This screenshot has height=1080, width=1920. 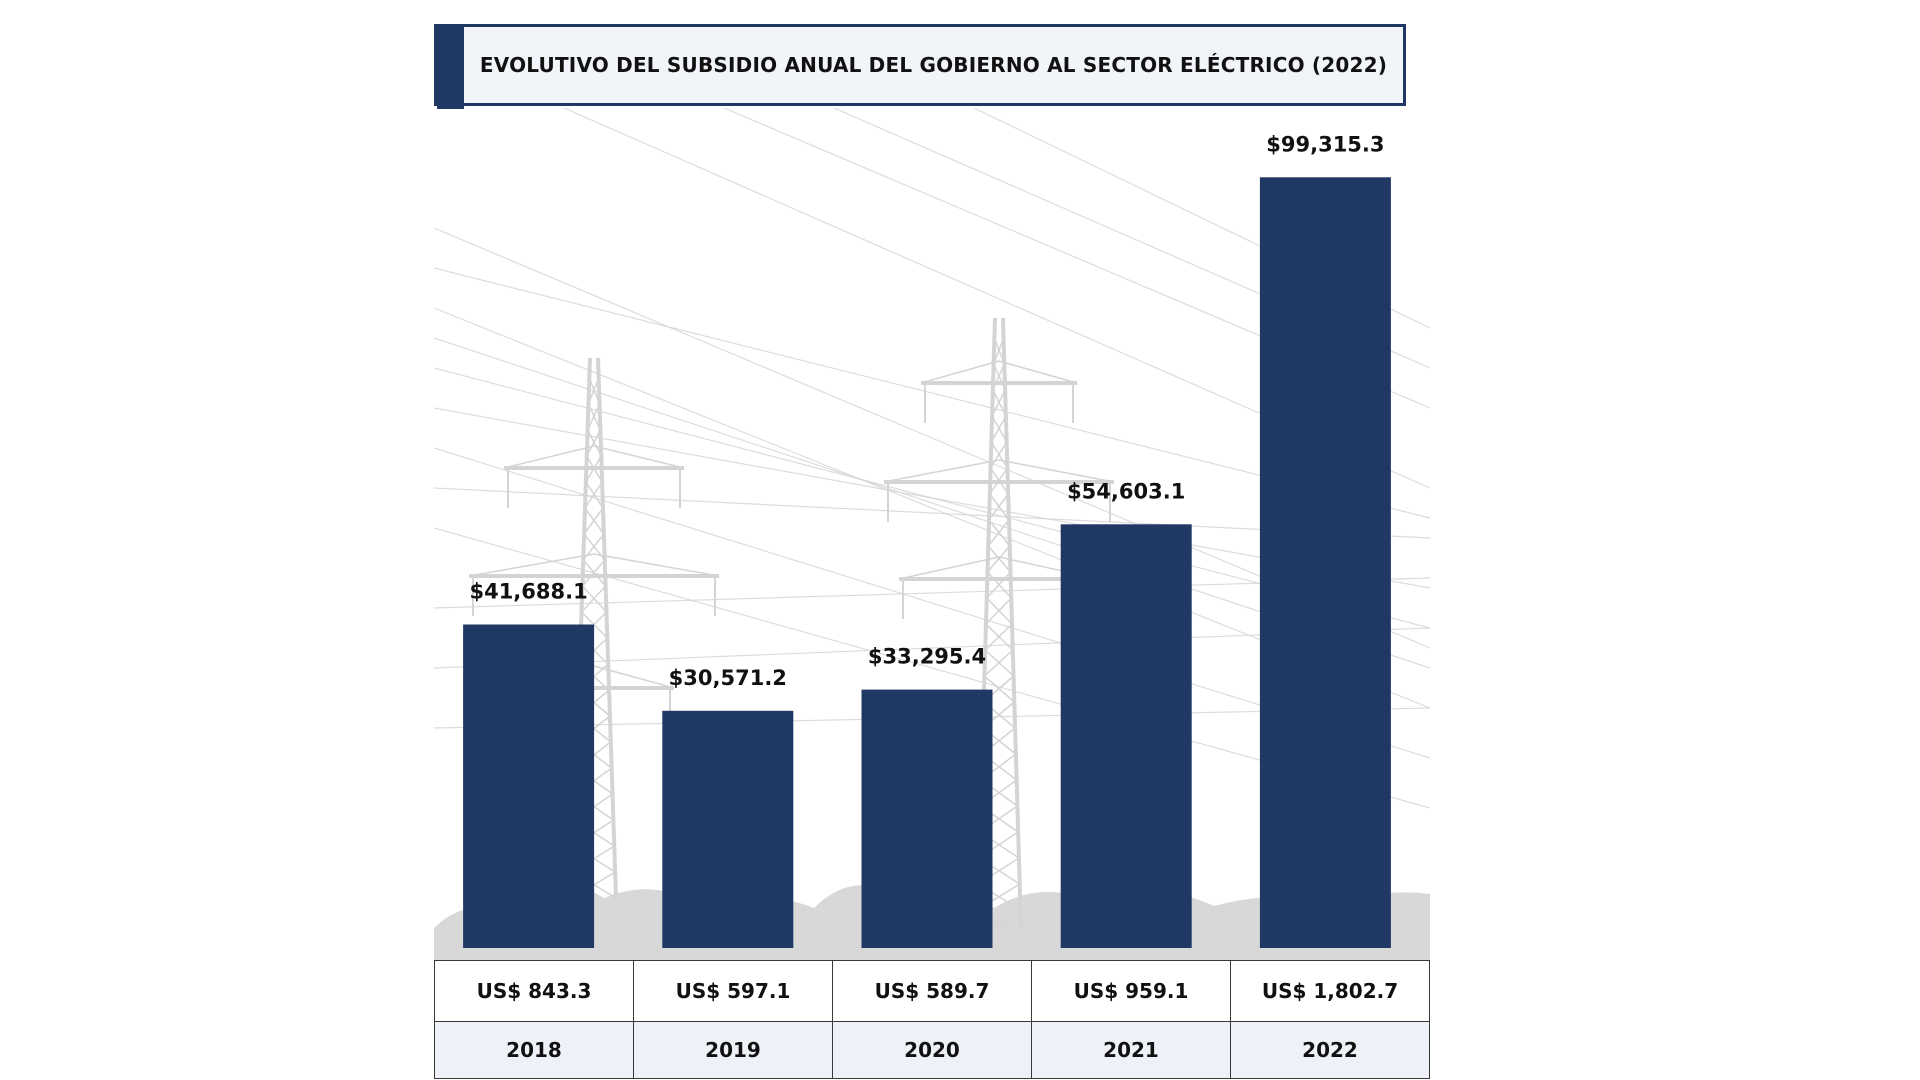 I want to click on usd-cell-2021: US$ 959.1, so click(x=1131, y=991).